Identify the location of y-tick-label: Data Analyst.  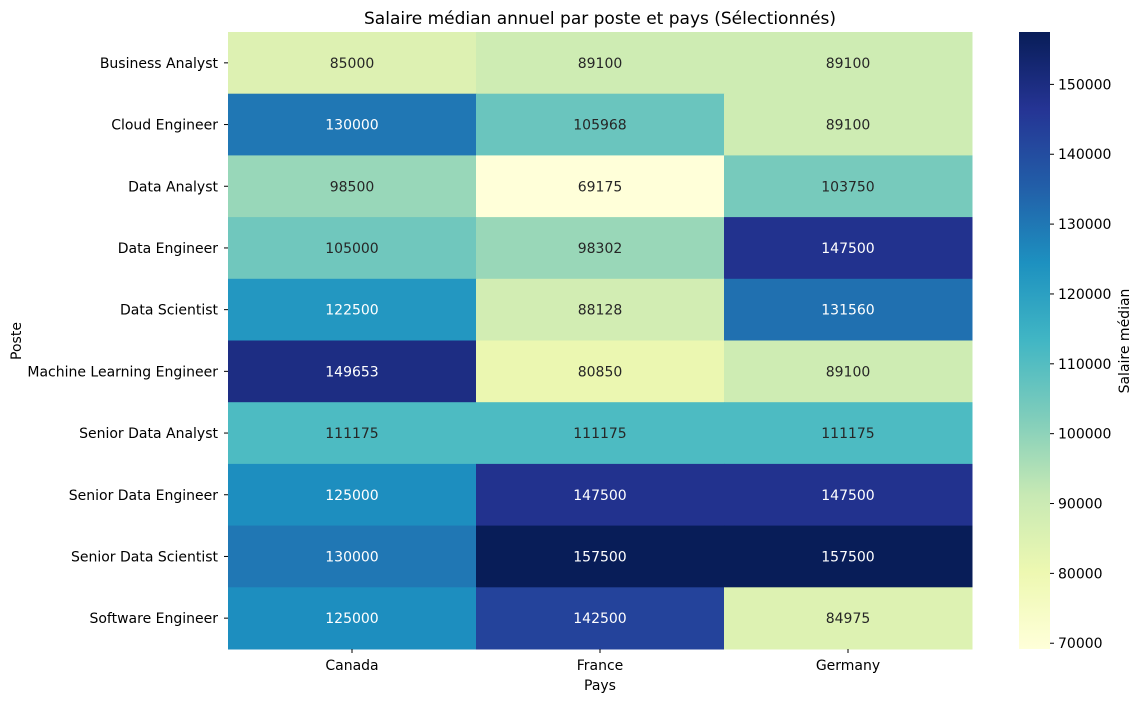
(173, 187).